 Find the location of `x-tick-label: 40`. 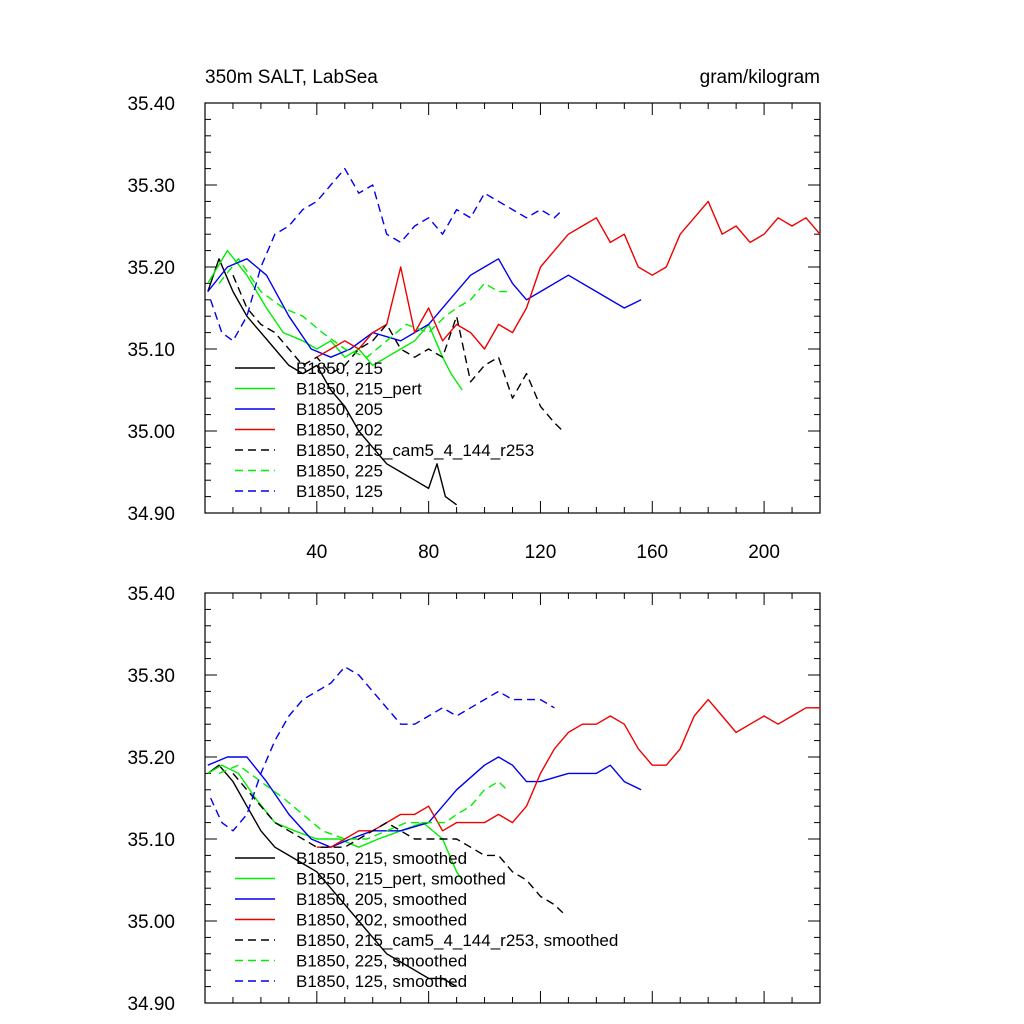

x-tick-label: 40 is located at coordinates (316, 552).